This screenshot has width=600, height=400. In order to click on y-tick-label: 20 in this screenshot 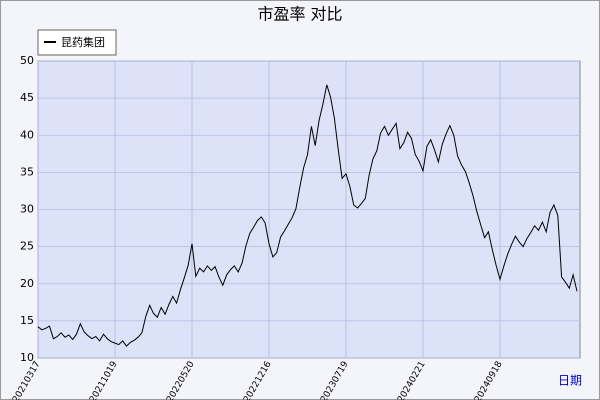, I will do `click(27, 283)`.